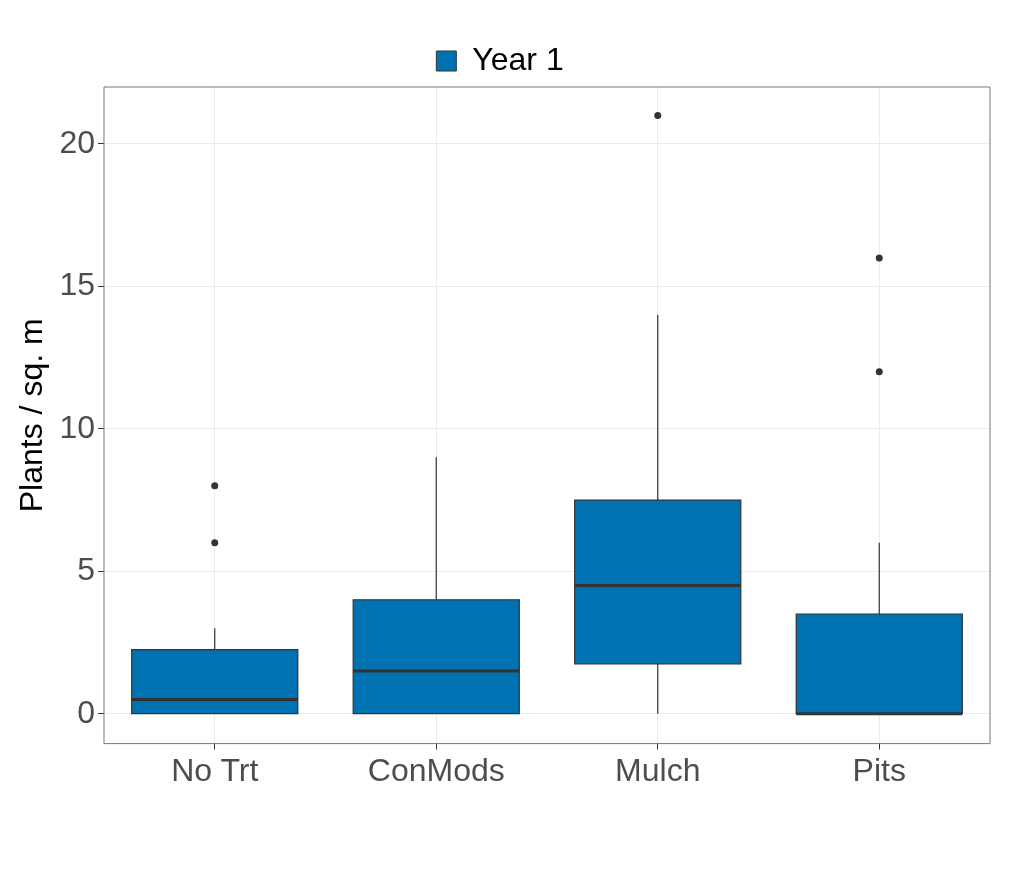 The height and width of the screenshot is (884, 1020). Describe the element at coordinates (215, 769) in the screenshot. I see `x-tick-label: No Trt` at that location.